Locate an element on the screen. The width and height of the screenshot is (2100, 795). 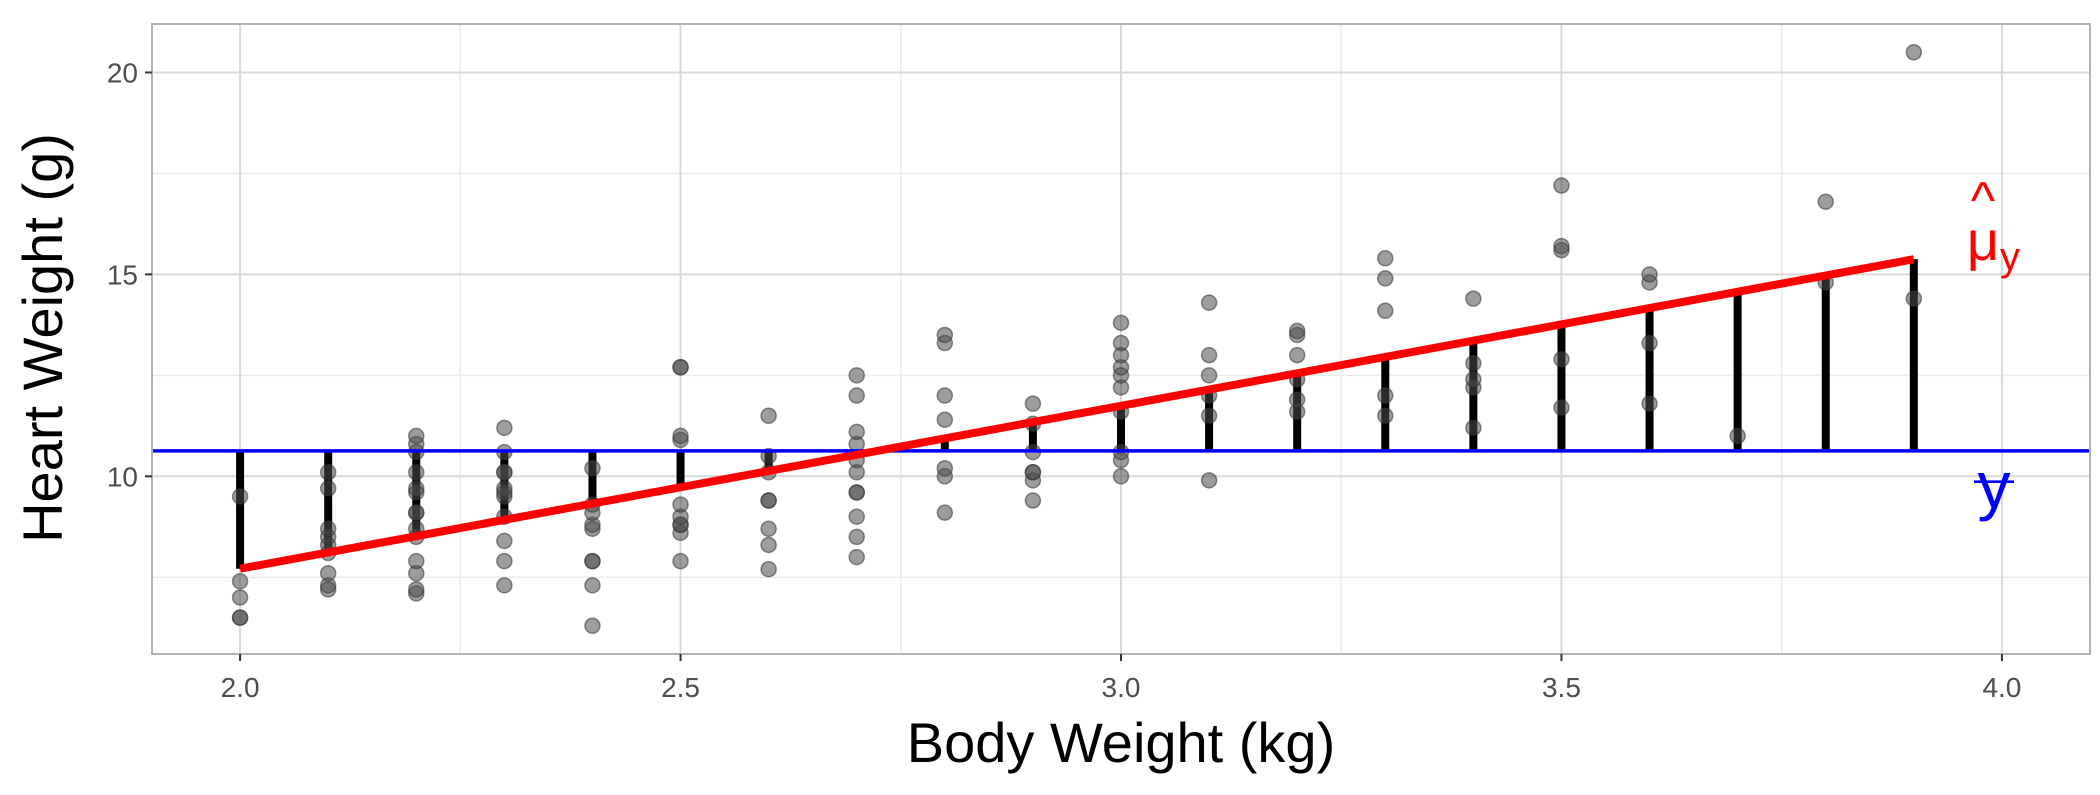
y-bar-symbol: — is located at coordinates (1994, 479).